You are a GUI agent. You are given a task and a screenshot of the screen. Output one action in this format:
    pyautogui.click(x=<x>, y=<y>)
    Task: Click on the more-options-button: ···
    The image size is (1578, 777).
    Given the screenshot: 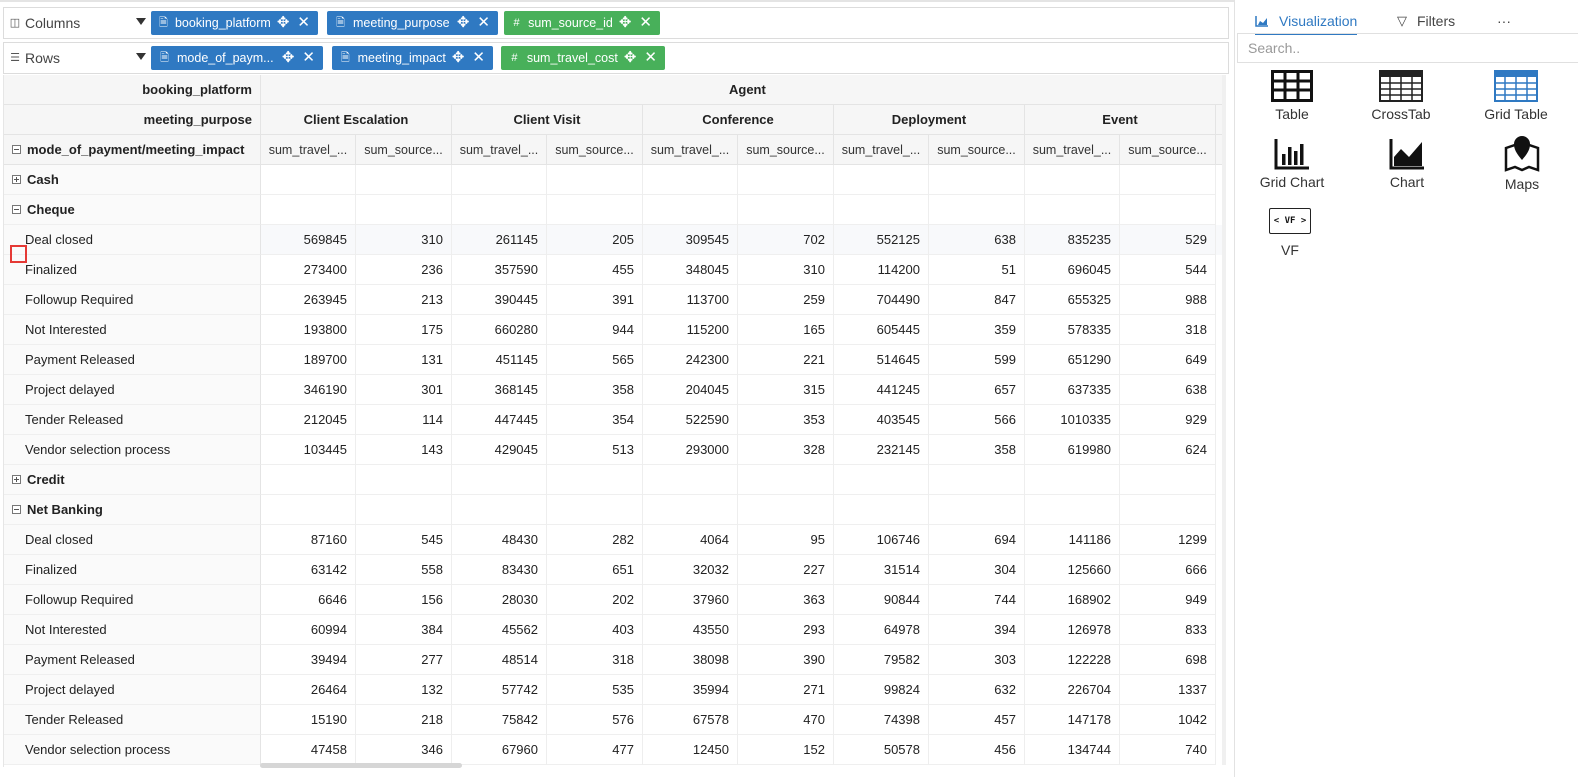 What is the action you would take?
    pyautogui.click(x=1504, y=21)
    